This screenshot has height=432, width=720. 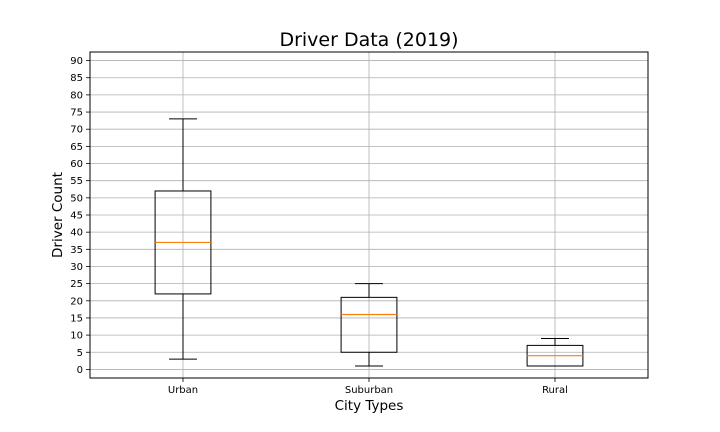 I want to click on x-tick-label: Urban, so click(x=183, y=390).